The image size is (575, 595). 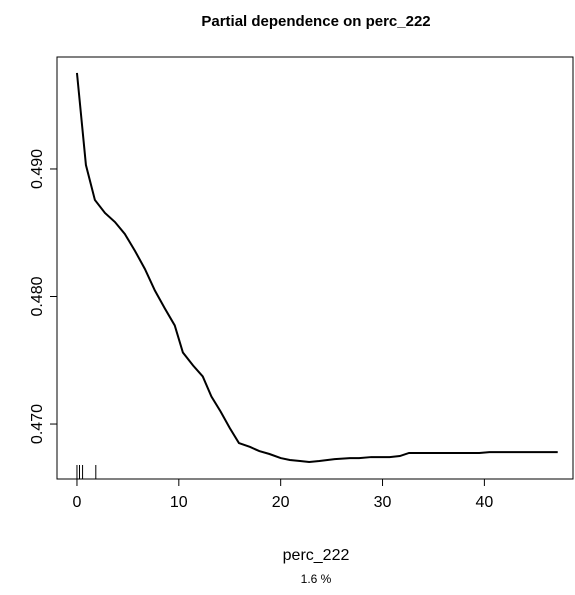 What do you see at coordinates (179, 502) in the screenshot?
I see `x-tick-label: 10` at bounding box center [179, 502].